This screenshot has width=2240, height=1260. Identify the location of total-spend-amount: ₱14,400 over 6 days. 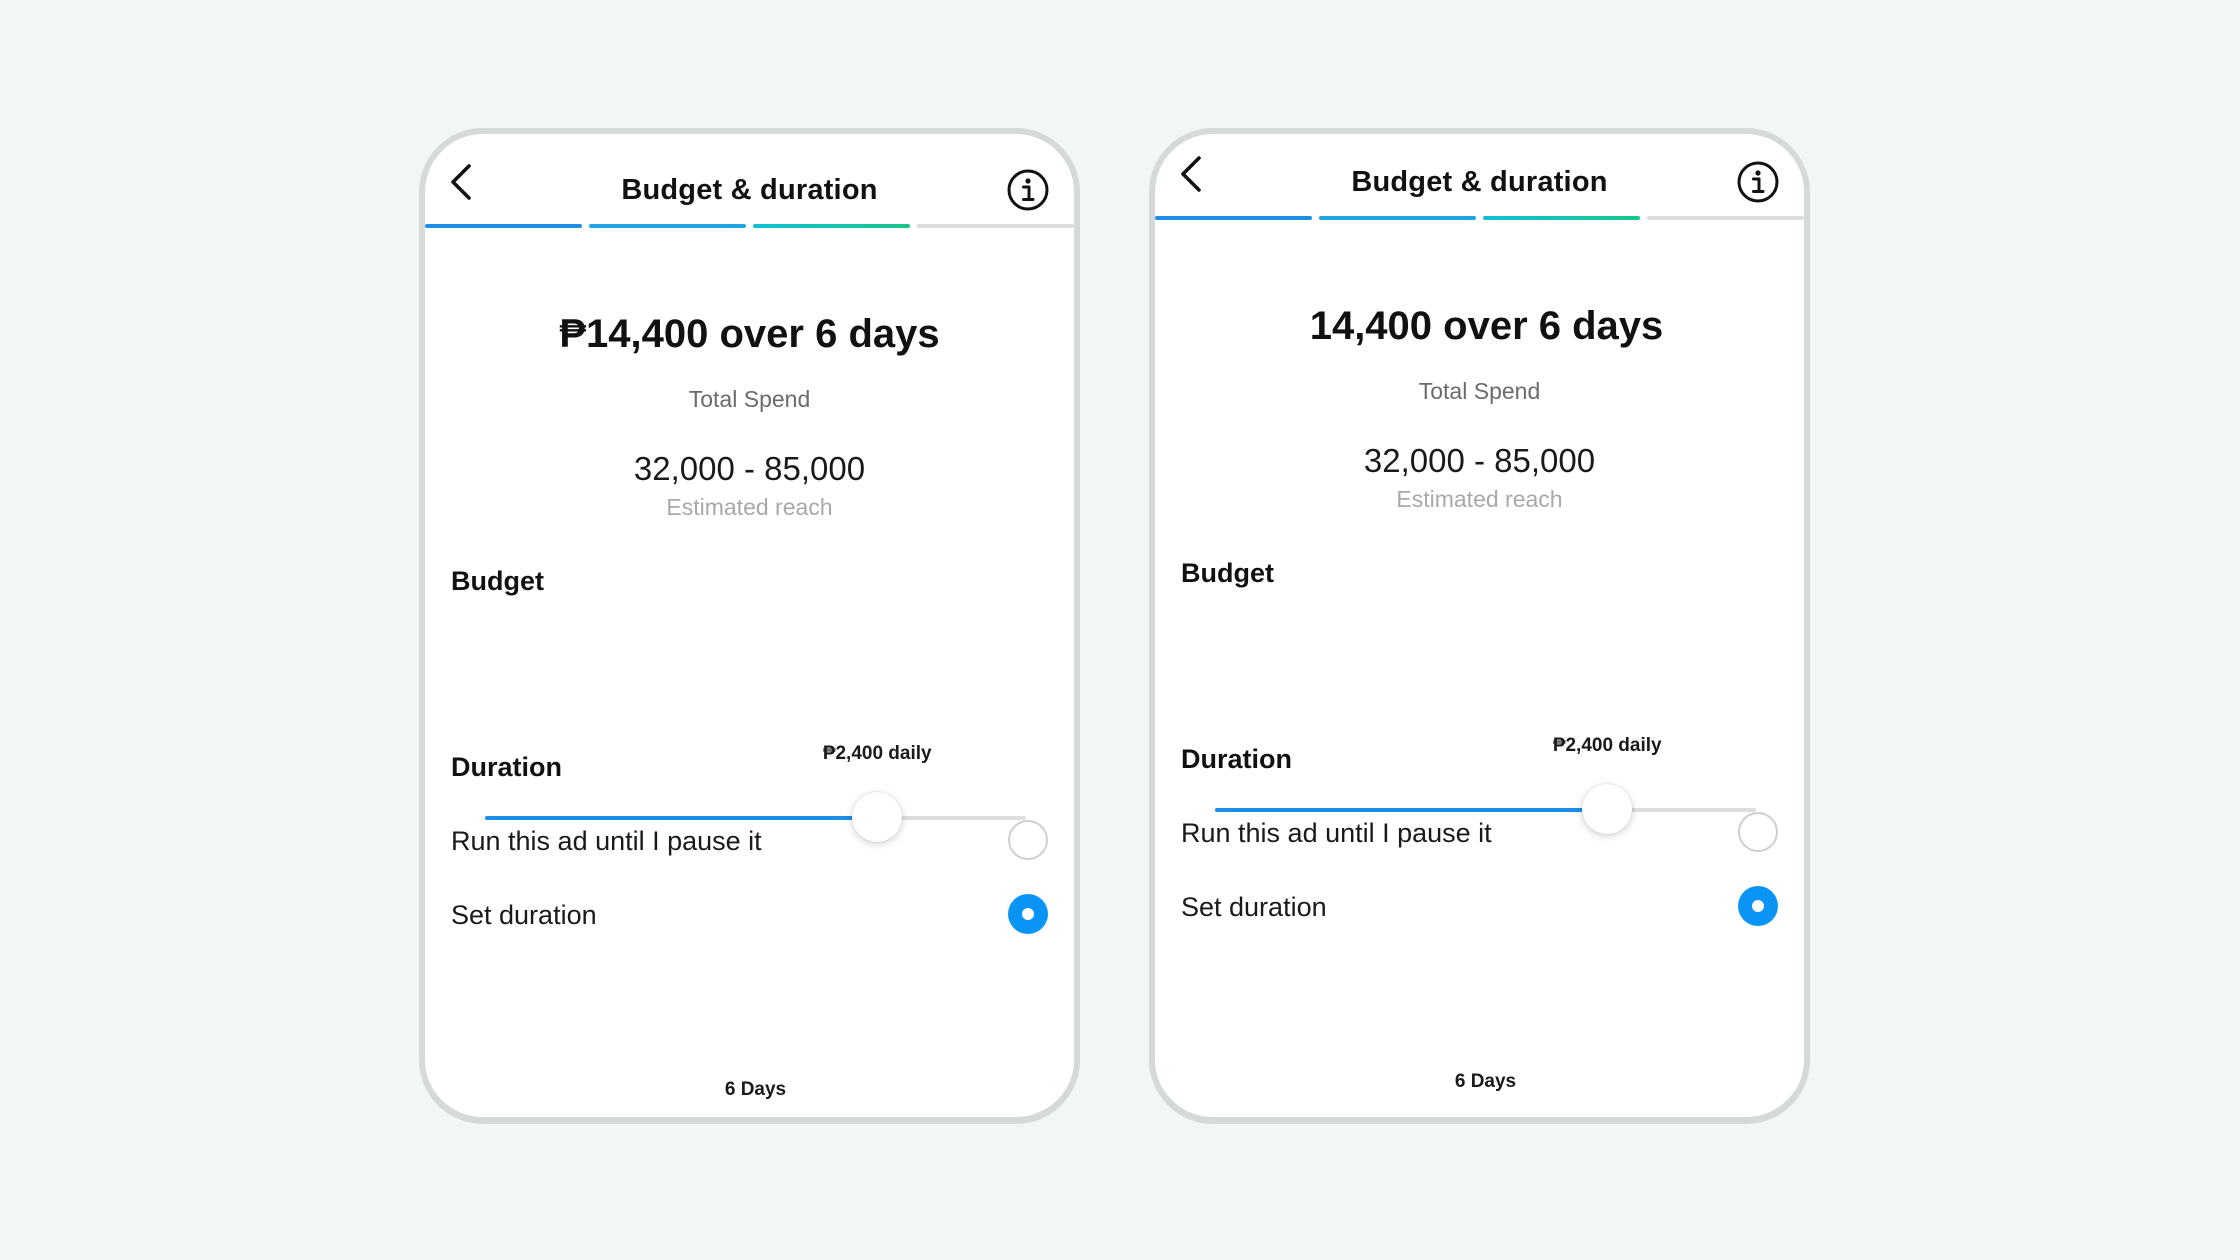
(749, 334).